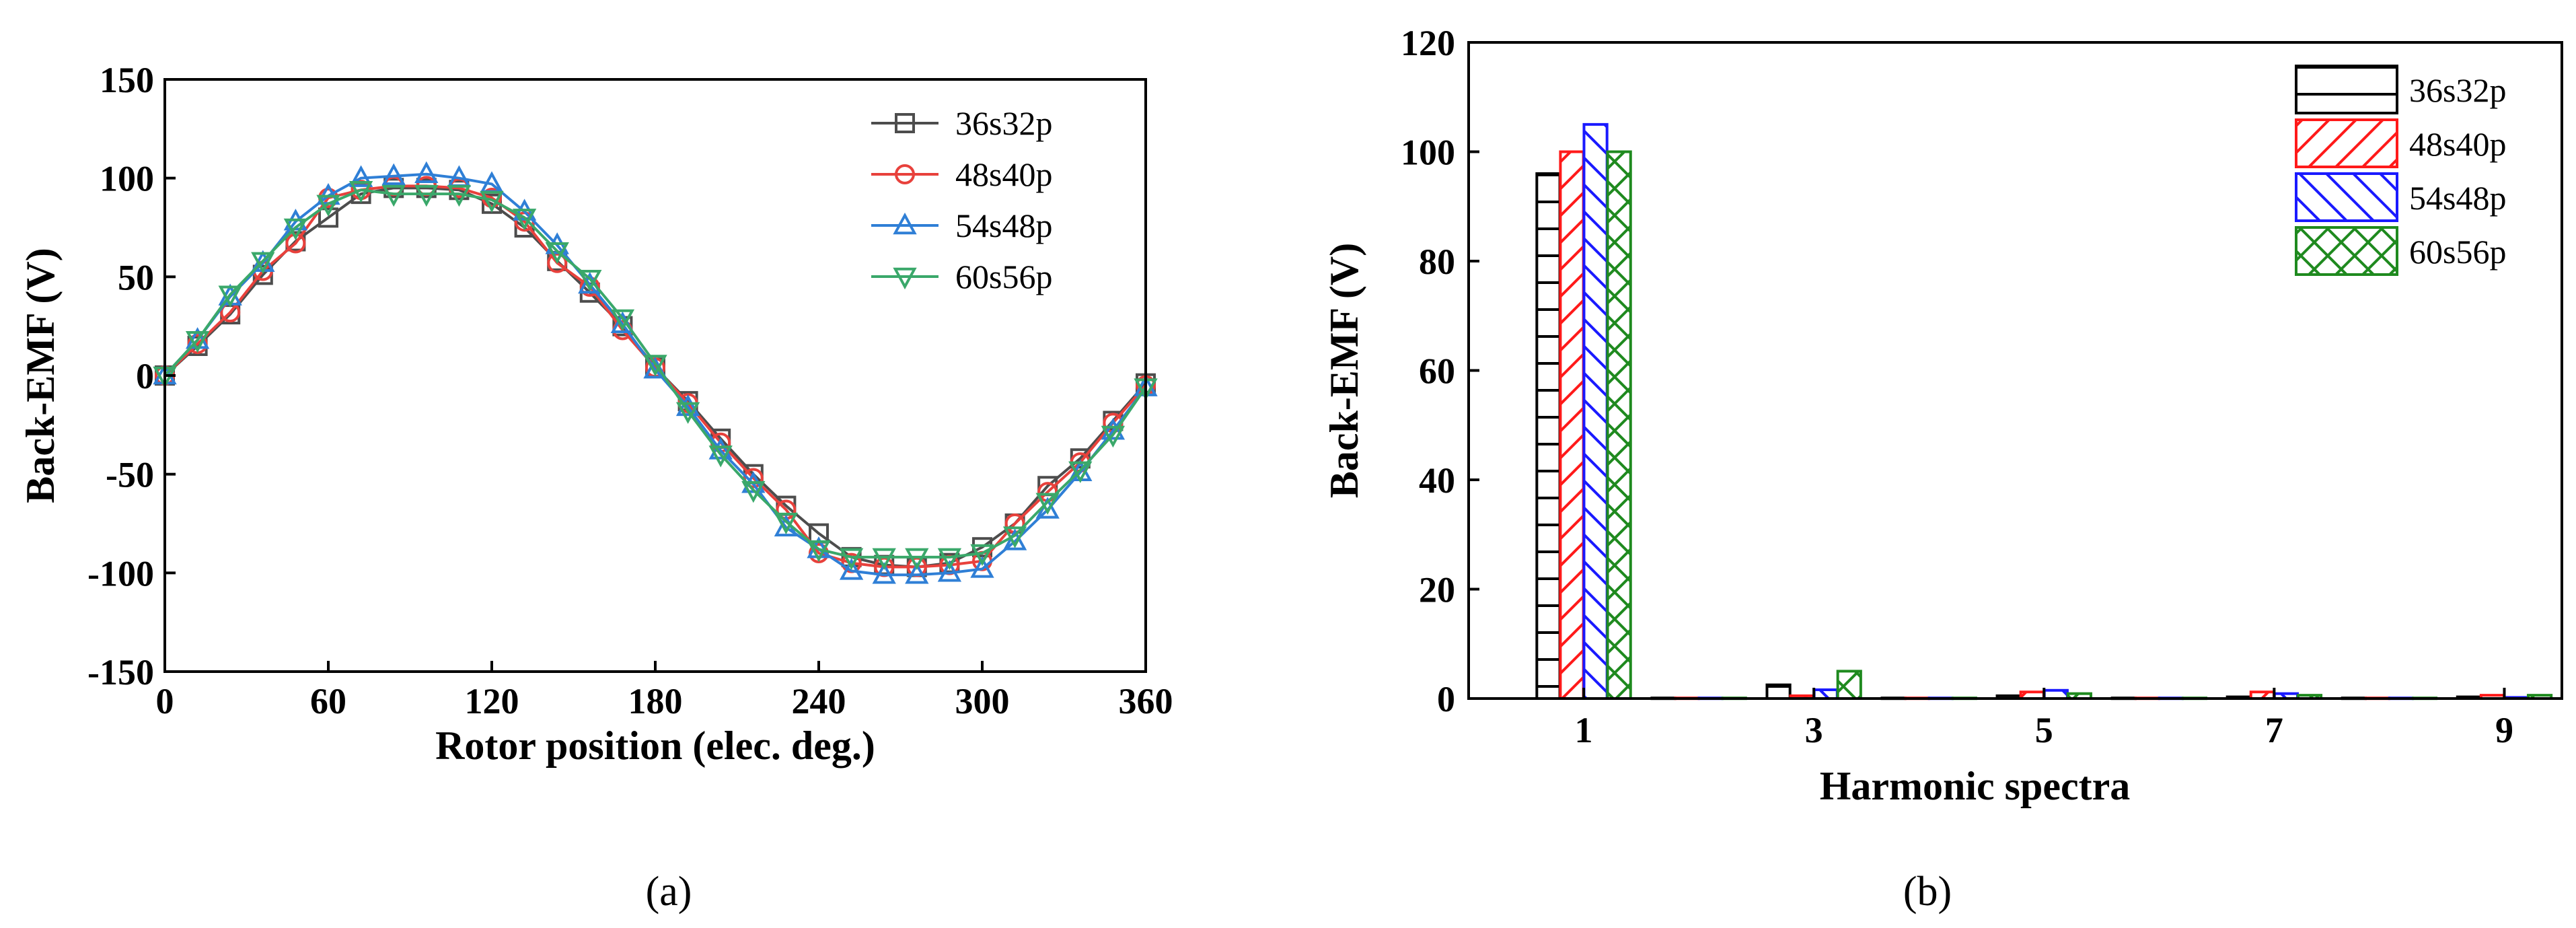  What do you see at coordinates (655, 701) in the screenshot?
I see `a-x-tick-label: 180` at bounding box center [655, 701].